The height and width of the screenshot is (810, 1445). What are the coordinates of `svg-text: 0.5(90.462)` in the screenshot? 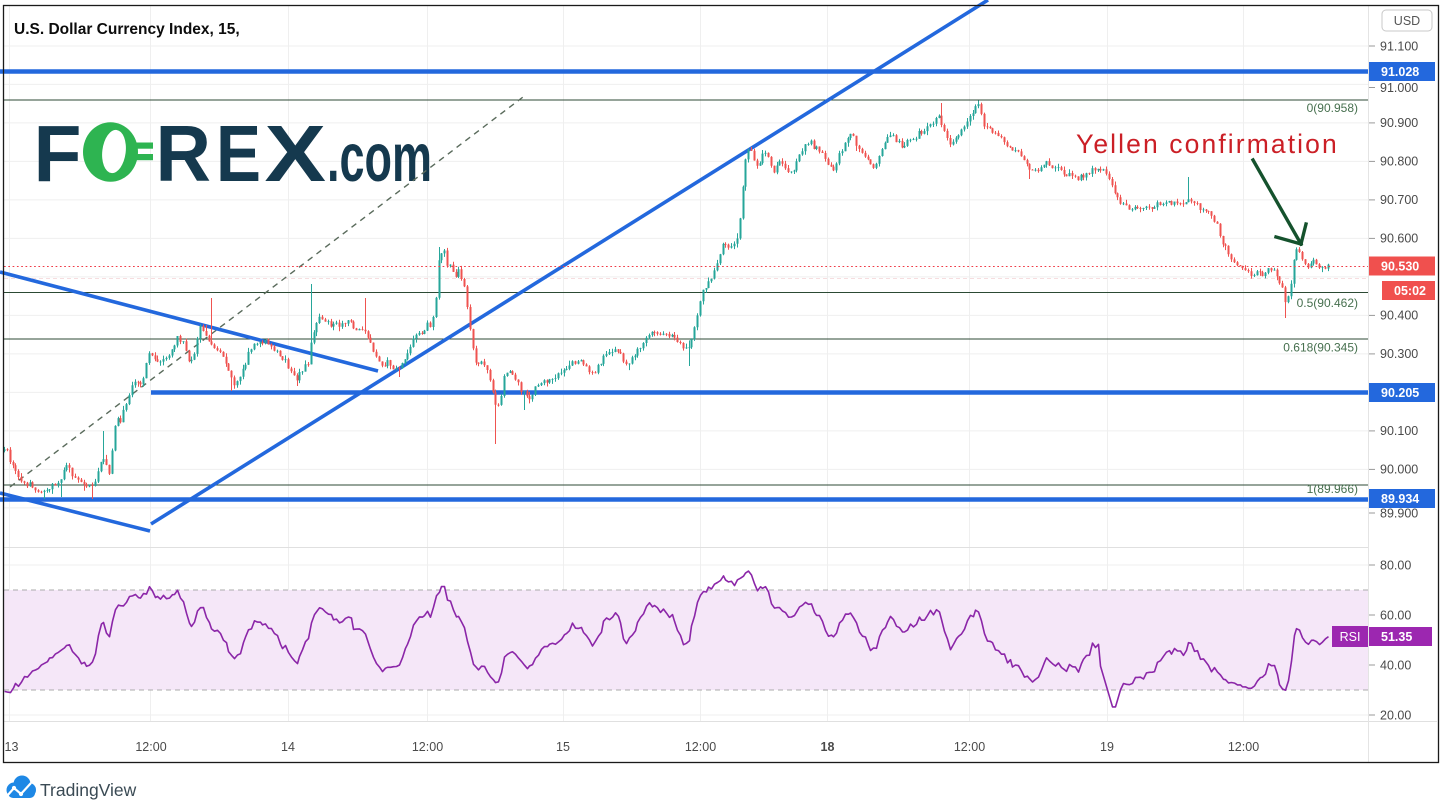 It's located at (1327, 303).